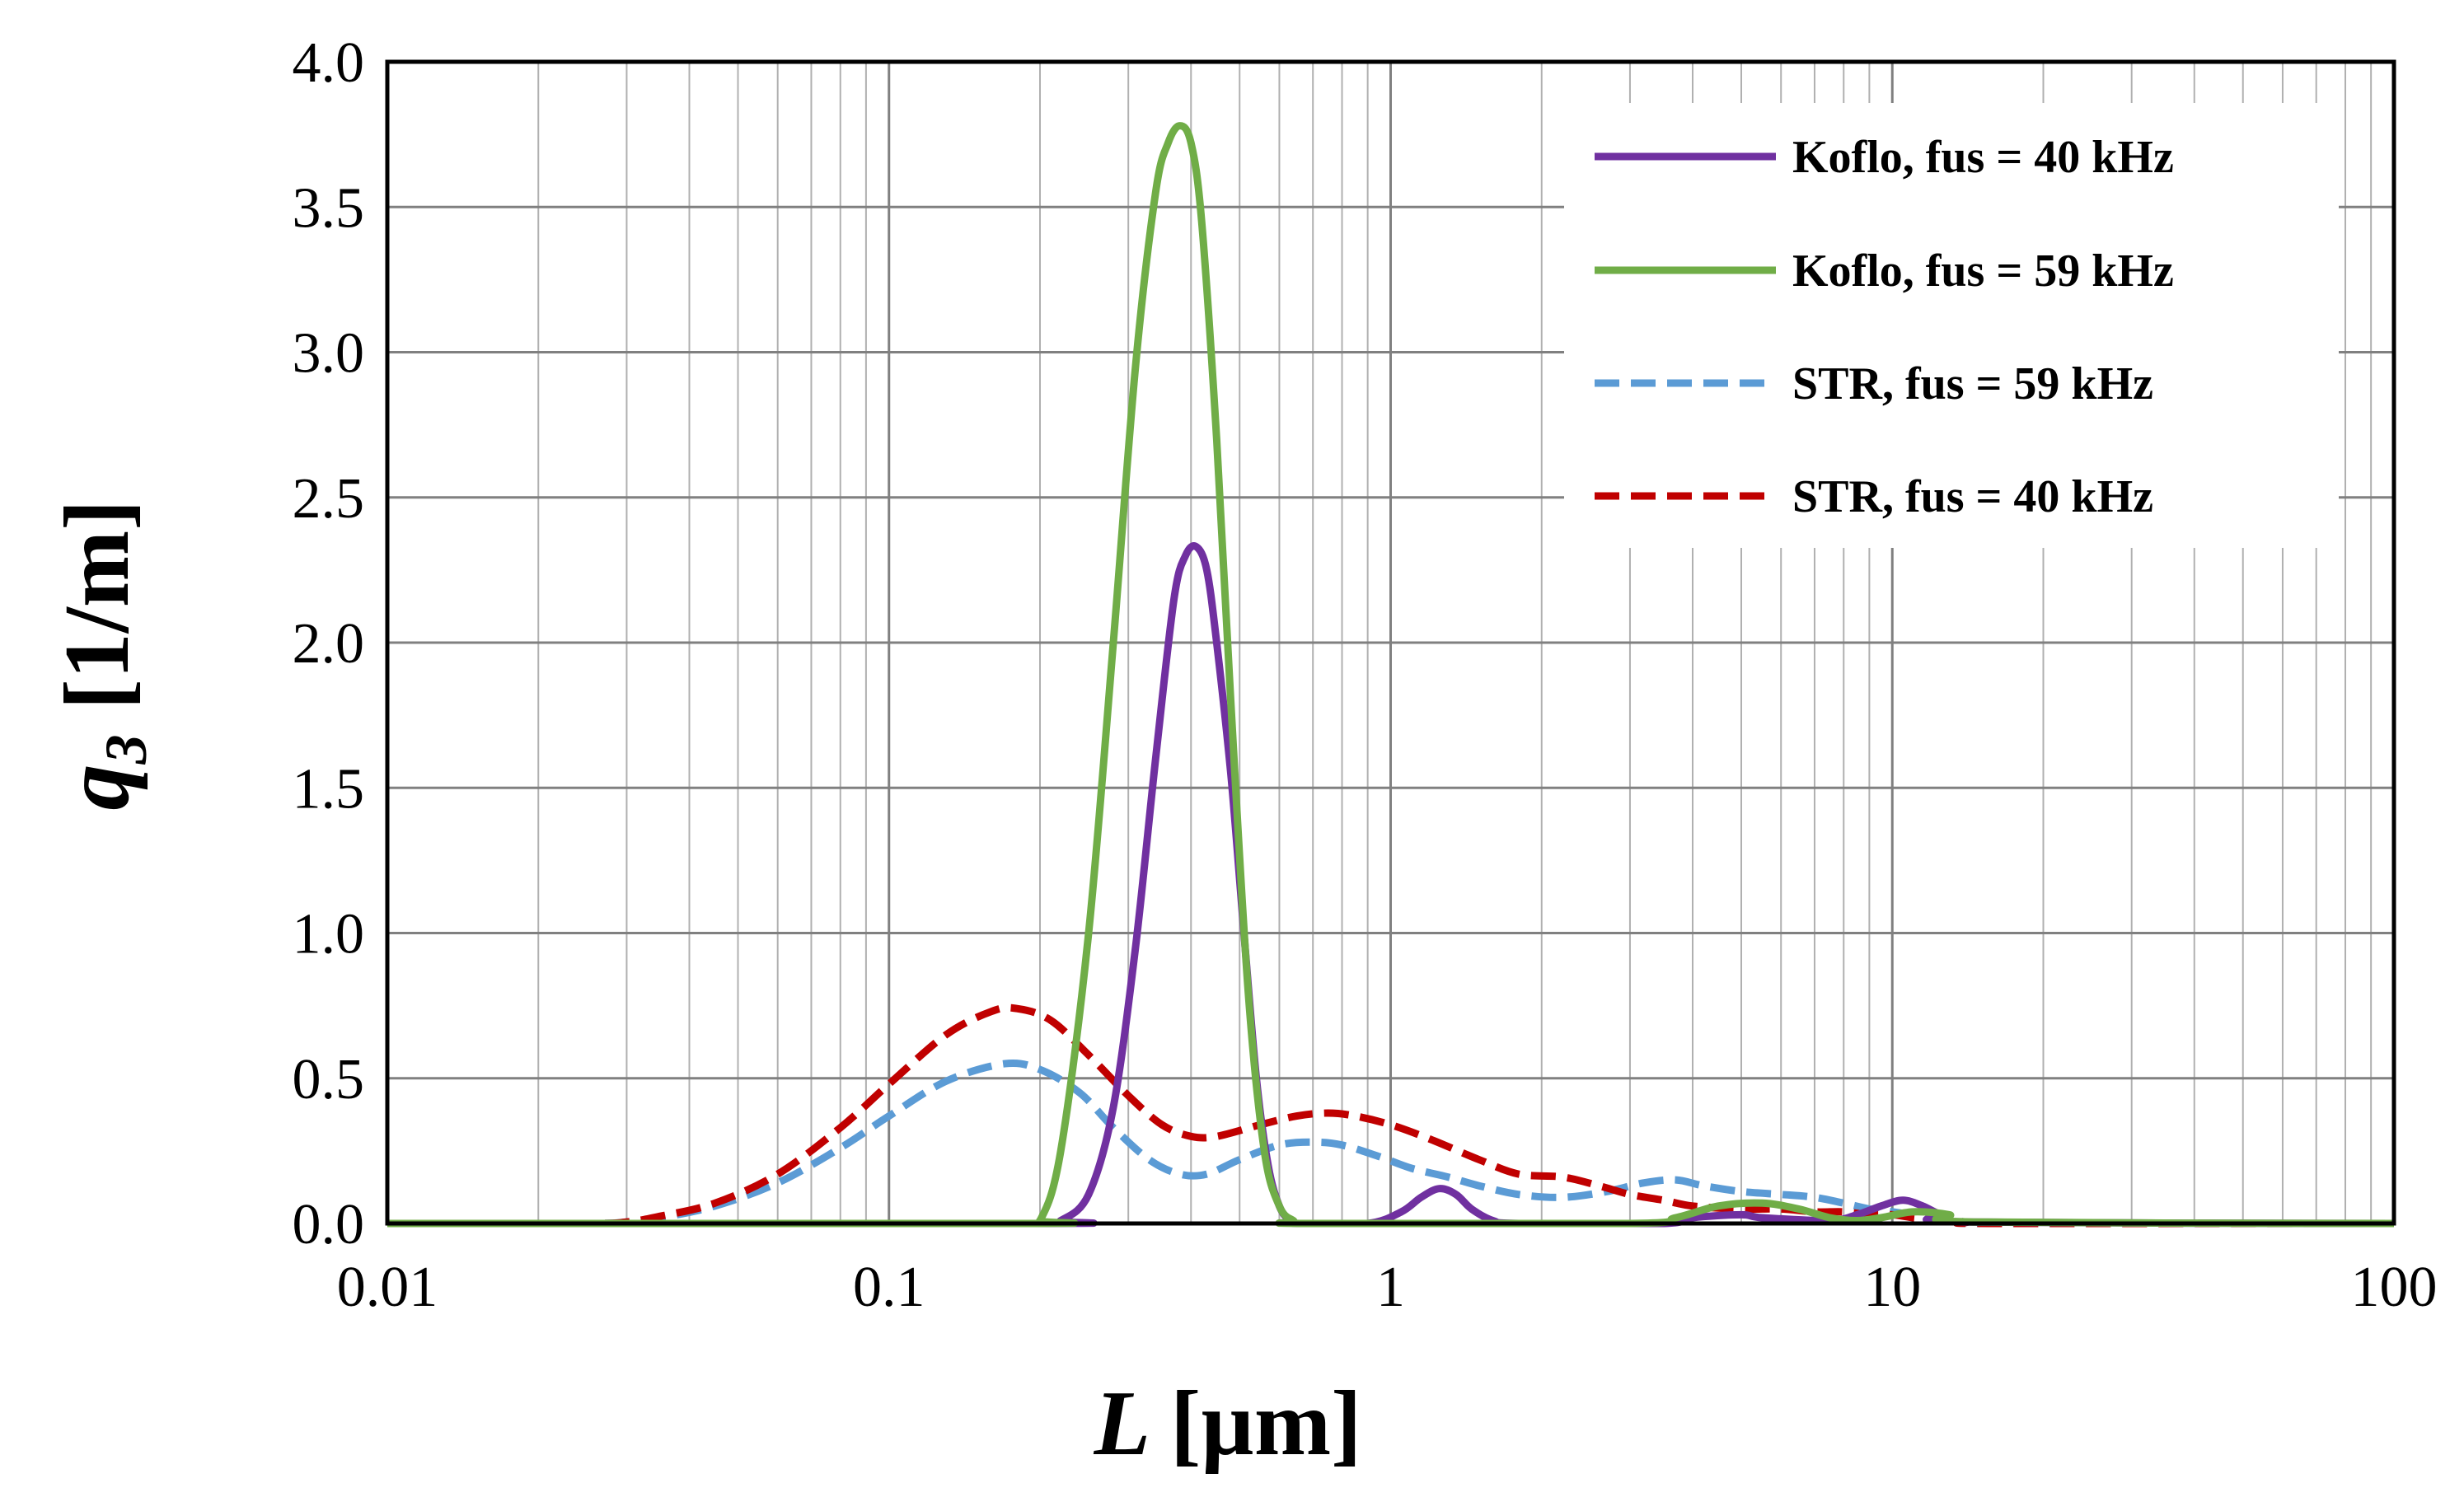  I want to click on x-axis-title-unit: [µm], so click(1265, 1424).